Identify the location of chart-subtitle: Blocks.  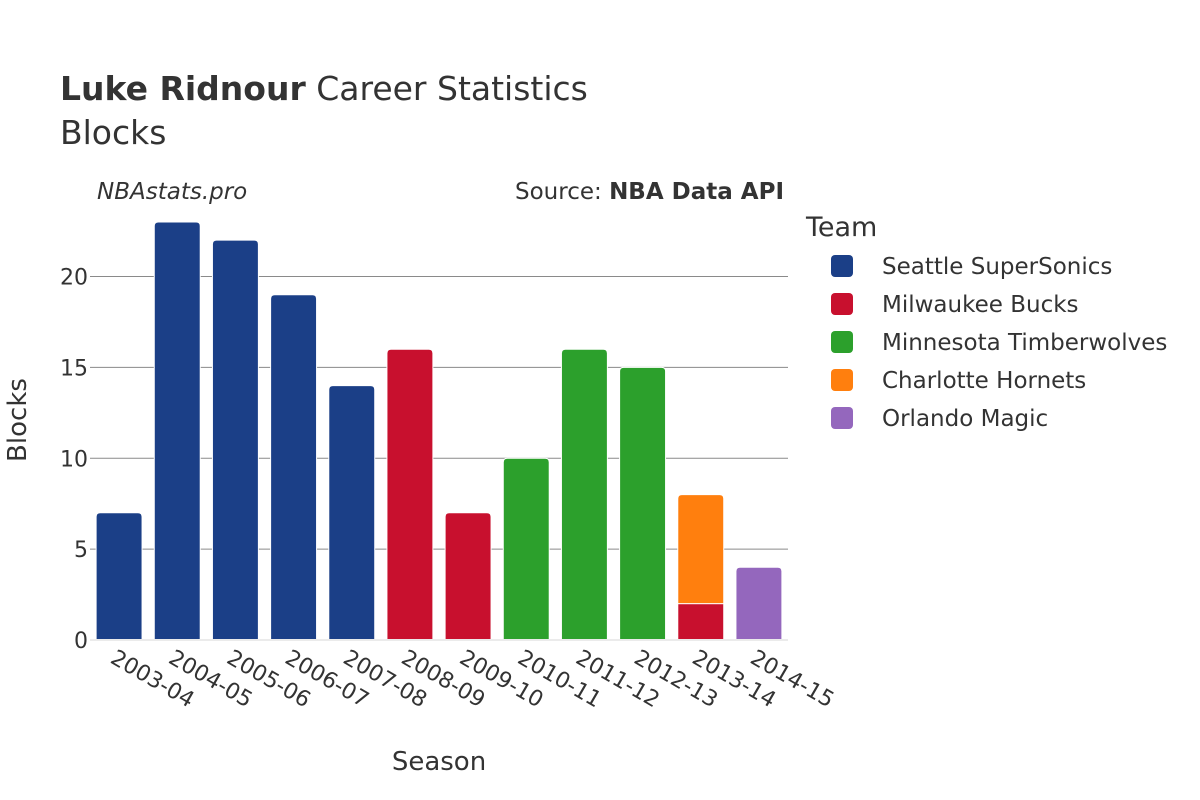
(113, 132).